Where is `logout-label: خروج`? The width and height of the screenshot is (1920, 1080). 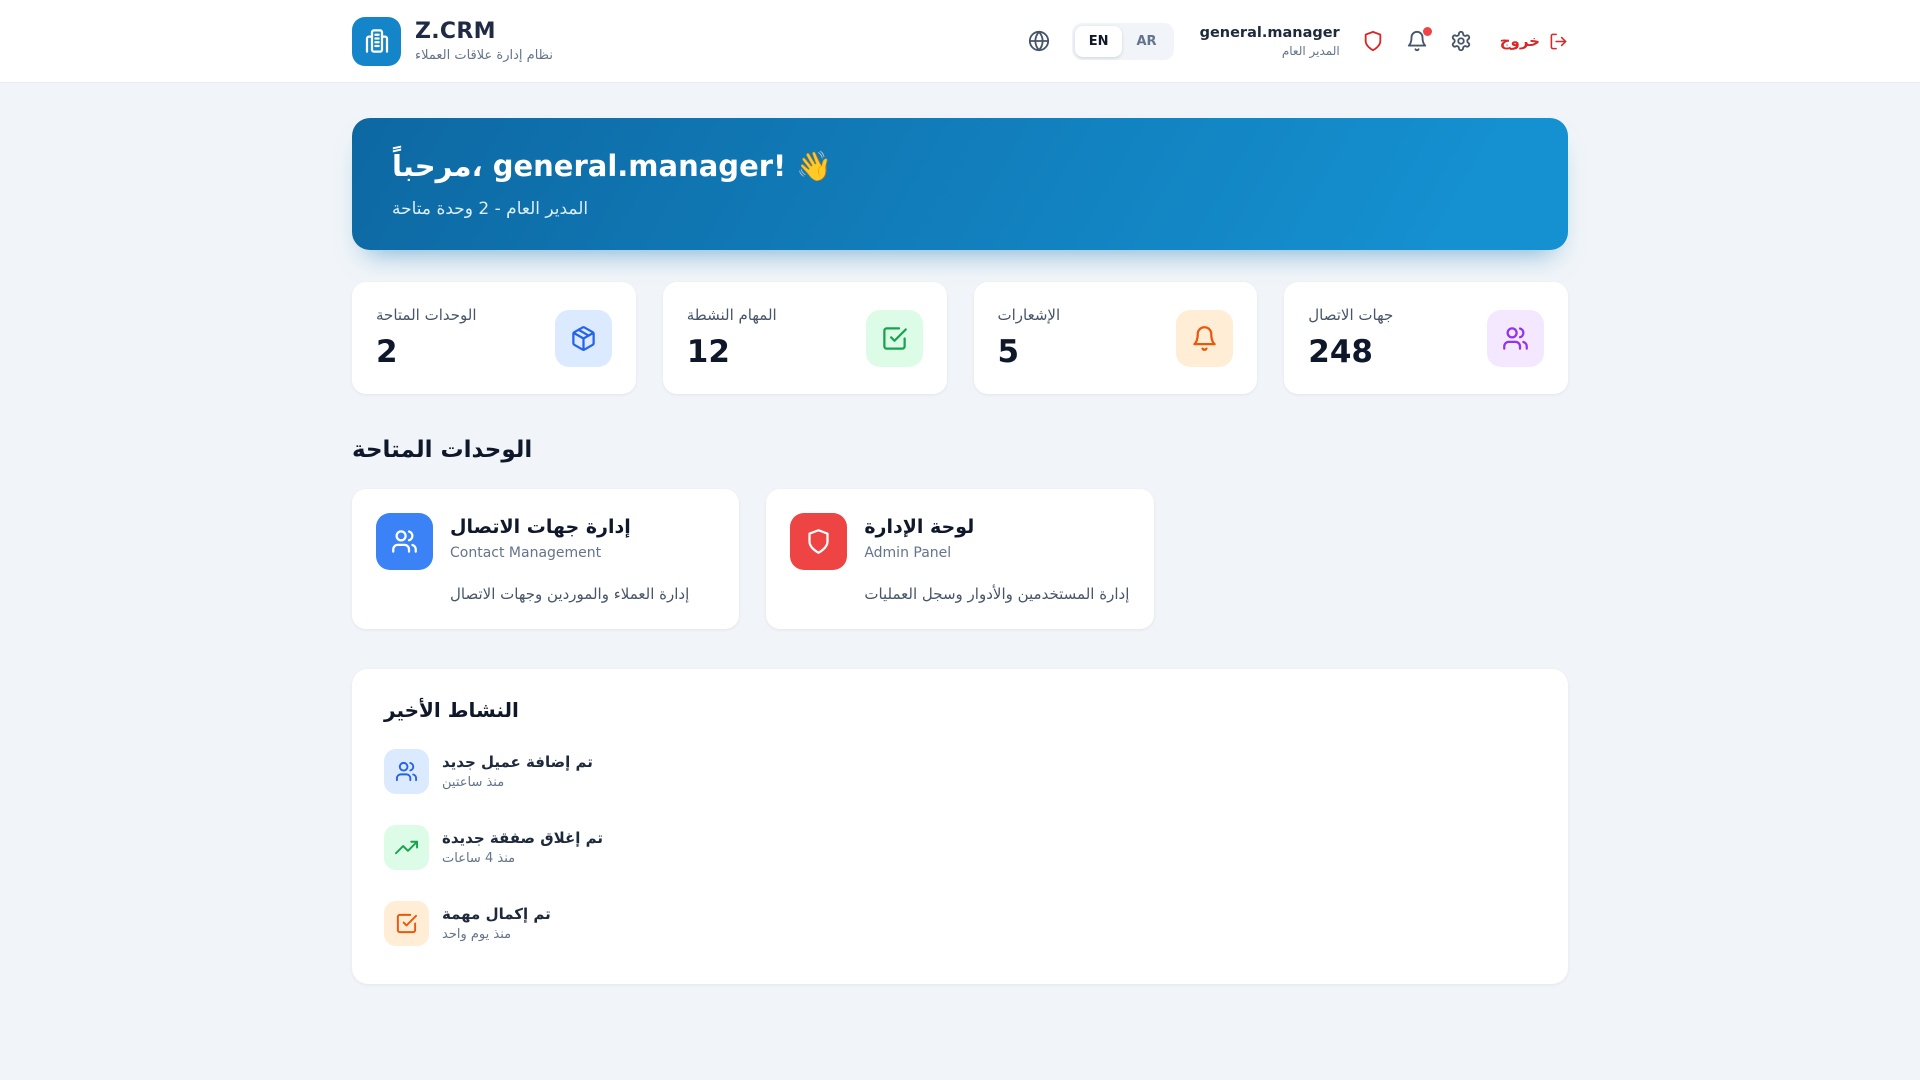 logout-label: خروج is located at coordinates (1519, 41).